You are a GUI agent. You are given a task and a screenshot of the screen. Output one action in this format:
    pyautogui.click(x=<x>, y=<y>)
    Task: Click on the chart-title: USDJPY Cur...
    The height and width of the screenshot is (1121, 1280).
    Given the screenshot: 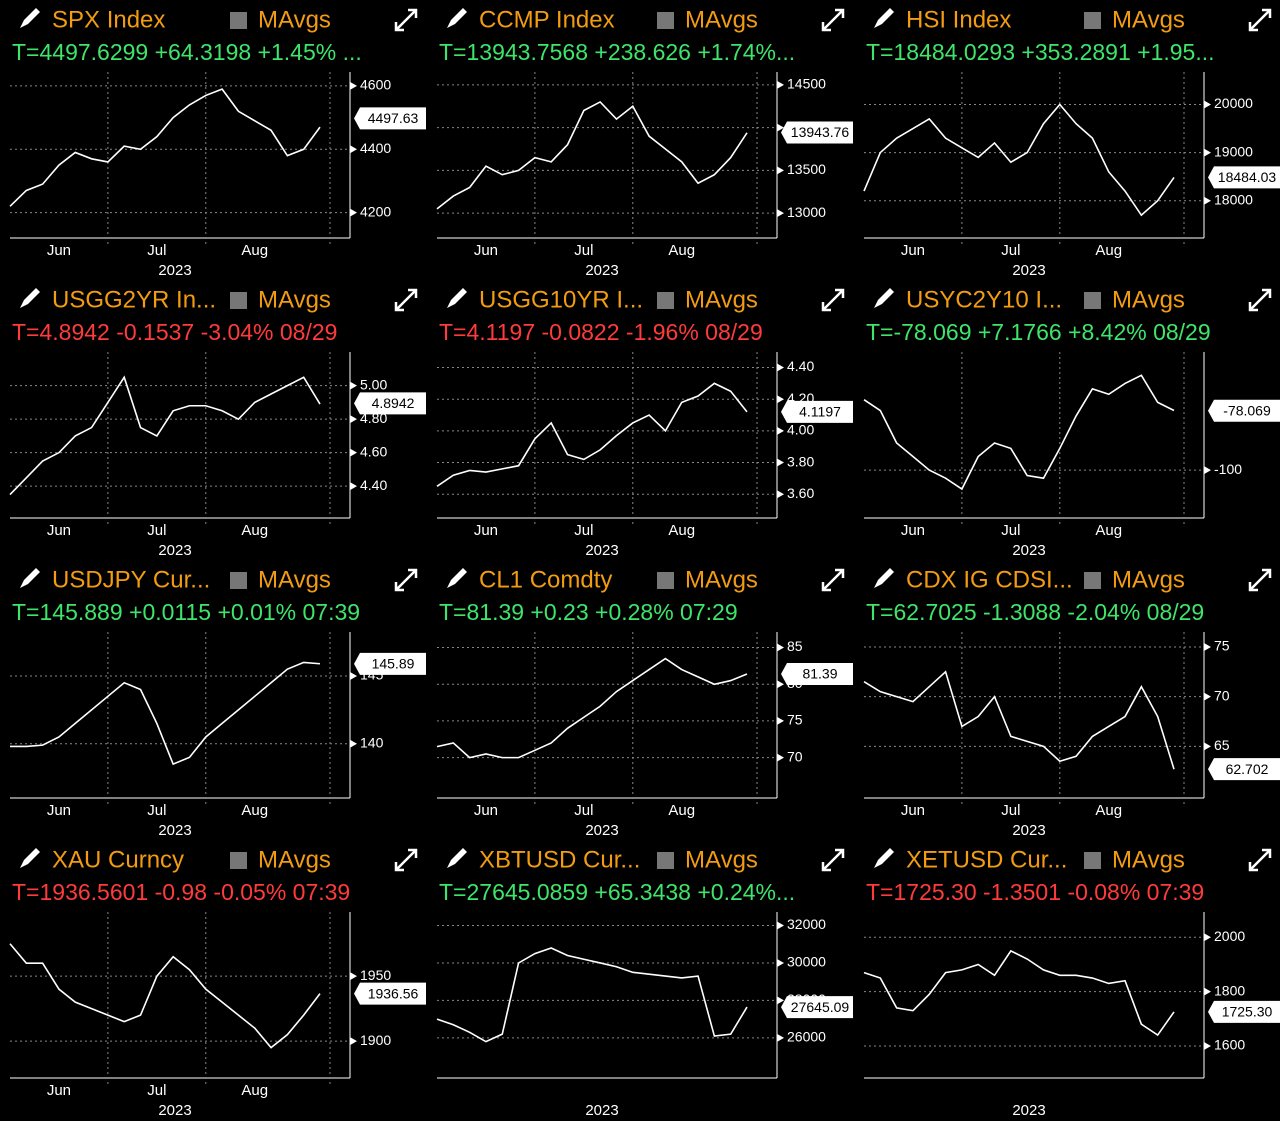 What is the action you would take?
    pyautogui.click(x=131, y=579)
    